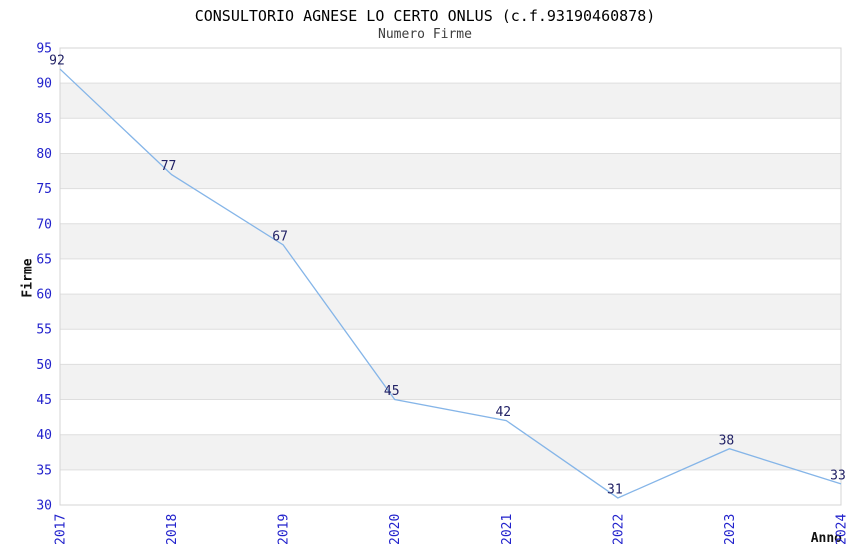  What do you see at coordinates (44, 49) in the screenshot?
I see `y-tick-label: 95` at bounding box center [44, 49].